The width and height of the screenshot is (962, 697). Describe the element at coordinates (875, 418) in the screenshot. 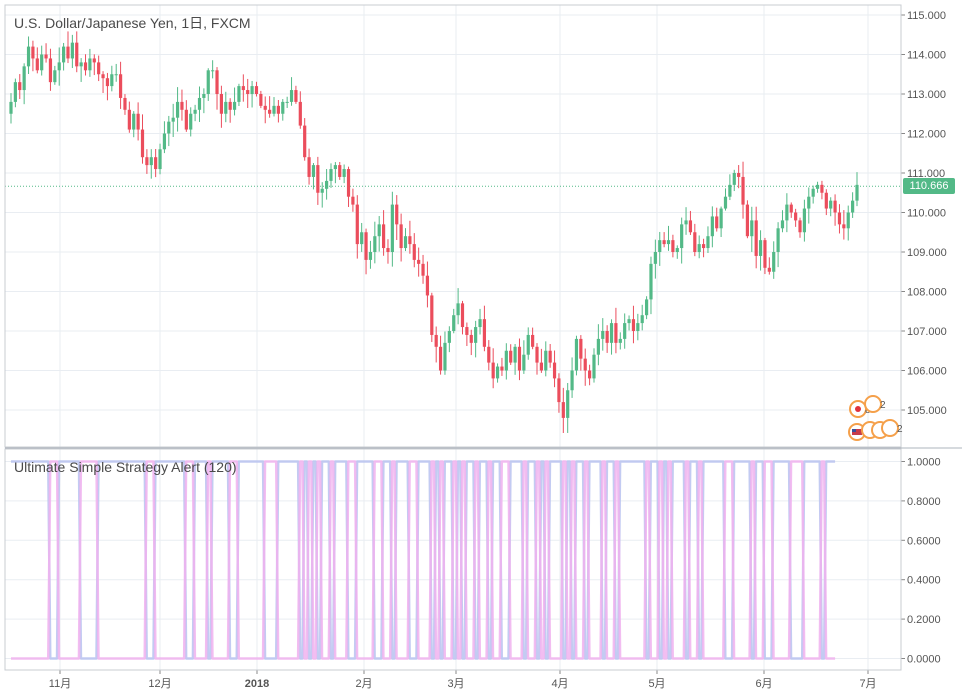

I see `event-markers: 8241172` at that location.